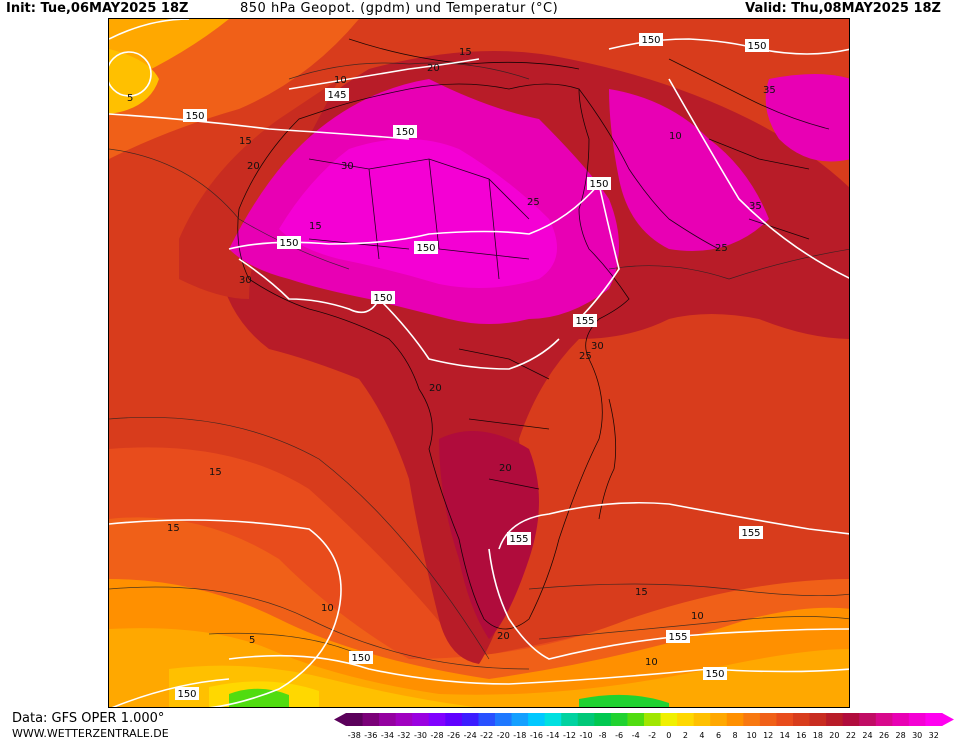 The height and width of the screenshot is (741, 959). What do you see at coordinates (533, 202) in the screenshot?
I see `temp-label: 25` at bounding box center [533, 202].